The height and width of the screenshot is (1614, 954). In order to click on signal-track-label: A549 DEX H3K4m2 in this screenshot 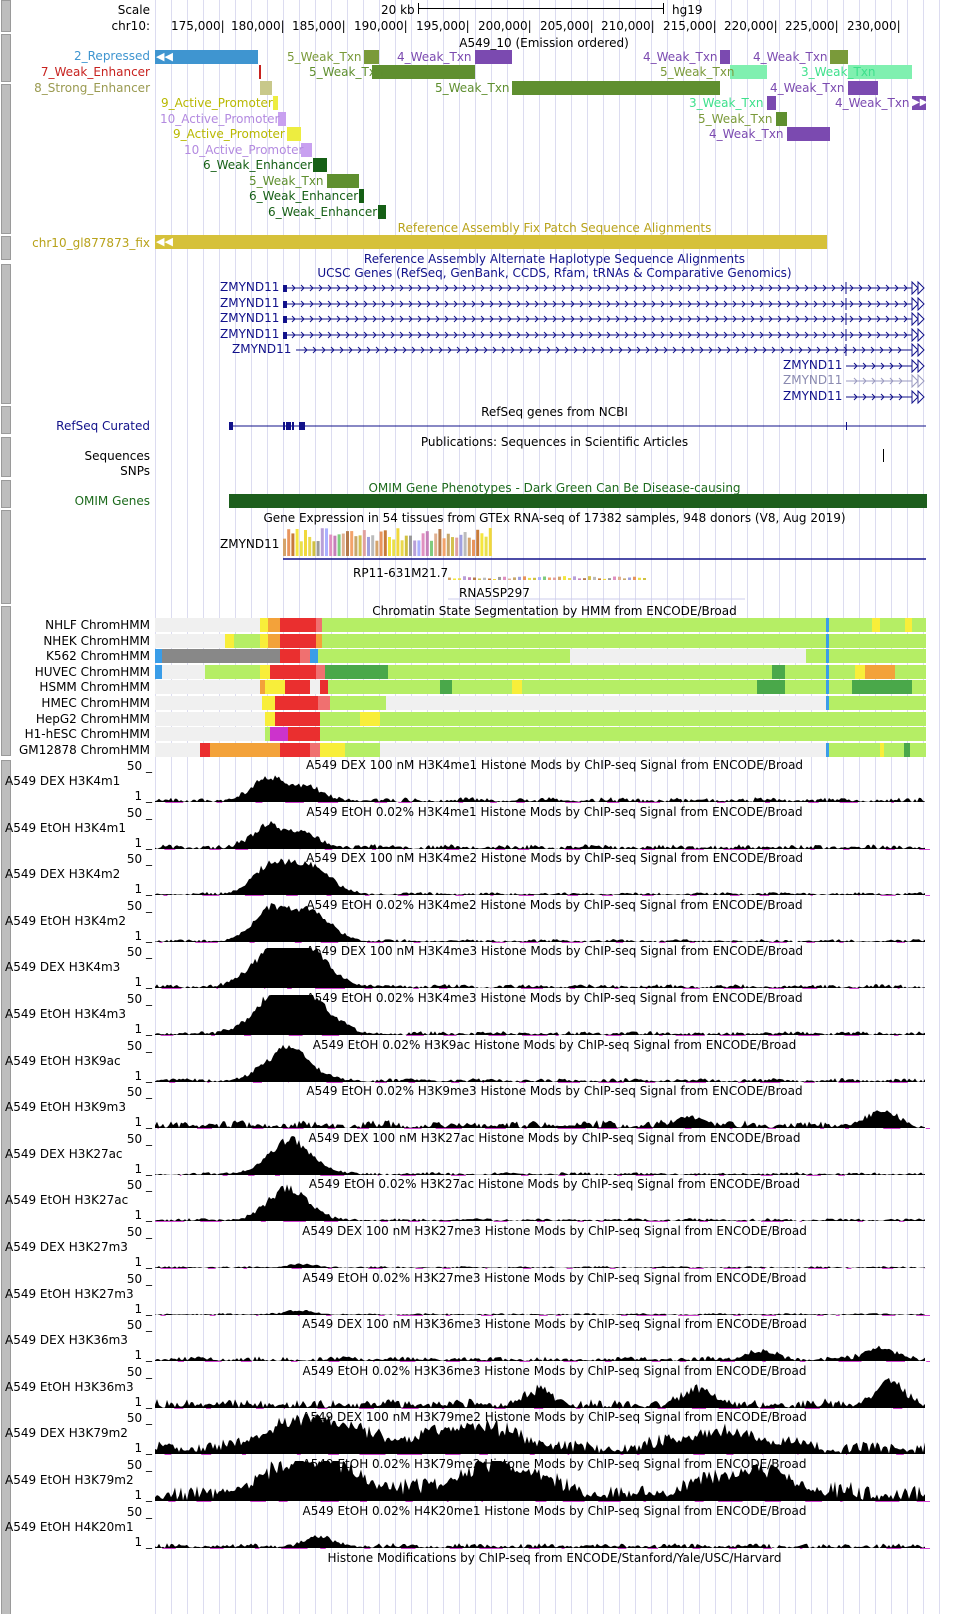, I will do `click(63, 874)`.